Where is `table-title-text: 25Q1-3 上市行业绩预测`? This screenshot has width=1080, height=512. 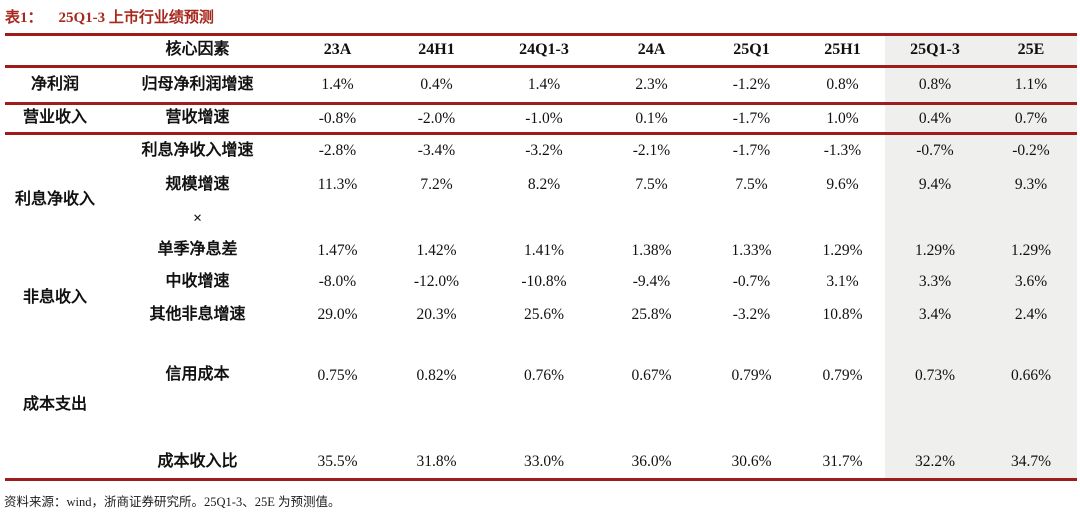
table-title-text: 25Q1-3 上市行业绩预测 is located at coordinates (136, 18).